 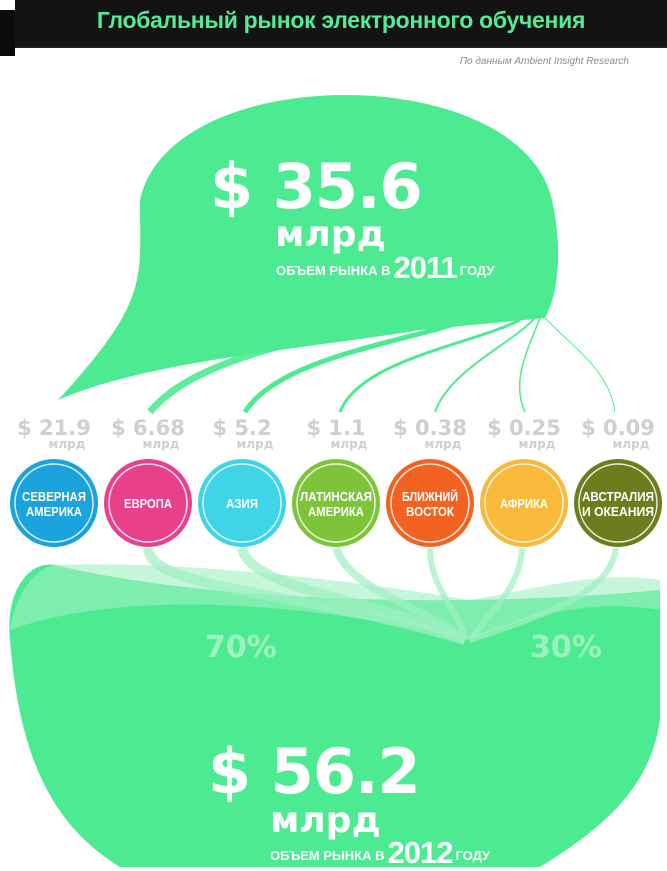 I want to click on region-marker: АФРИКА, so click(x=524, y=503).